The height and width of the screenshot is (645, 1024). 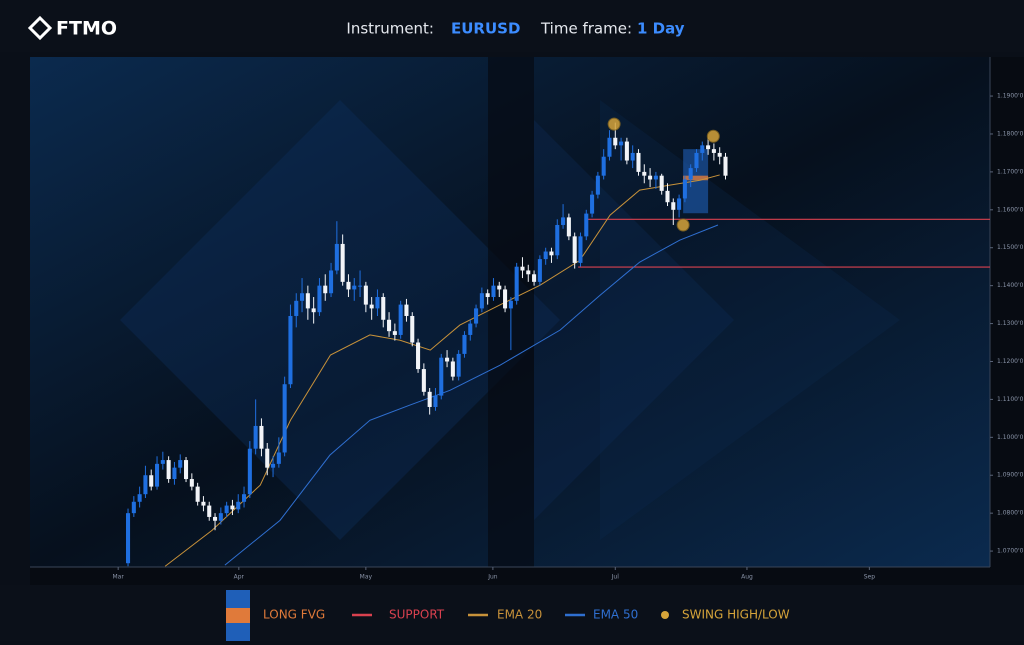 I want to click on legend-bar, so click(x=512, y=613).